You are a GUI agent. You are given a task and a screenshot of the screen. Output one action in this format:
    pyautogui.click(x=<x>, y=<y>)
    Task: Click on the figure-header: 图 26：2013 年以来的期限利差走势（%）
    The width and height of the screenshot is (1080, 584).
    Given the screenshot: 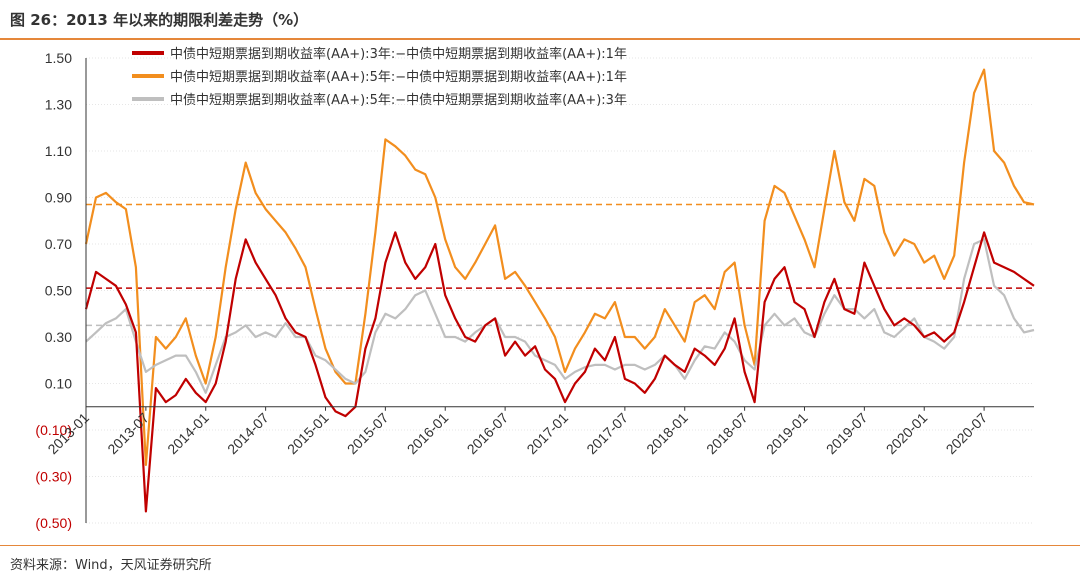 What is the action you would take?
    pyautogui.click(x=540, y=19)
    